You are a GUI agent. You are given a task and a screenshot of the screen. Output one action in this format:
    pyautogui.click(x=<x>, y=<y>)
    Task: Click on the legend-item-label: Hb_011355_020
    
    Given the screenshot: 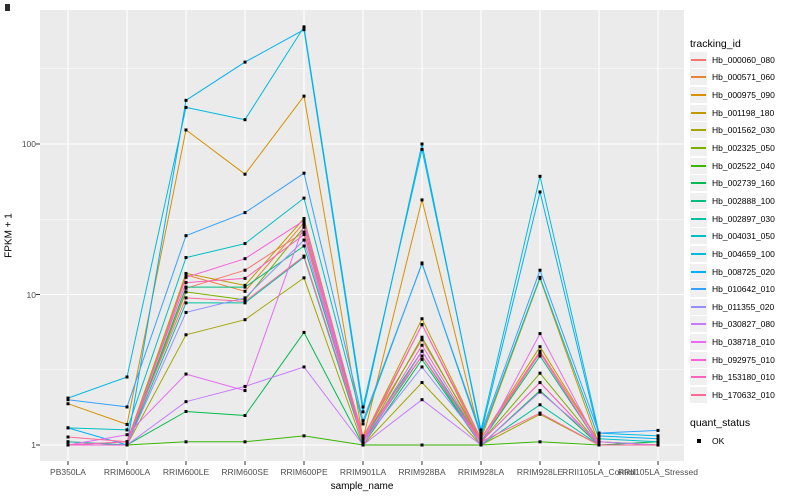 What is the action you would take?
    pyautogui.click(x=743, y=306)
    